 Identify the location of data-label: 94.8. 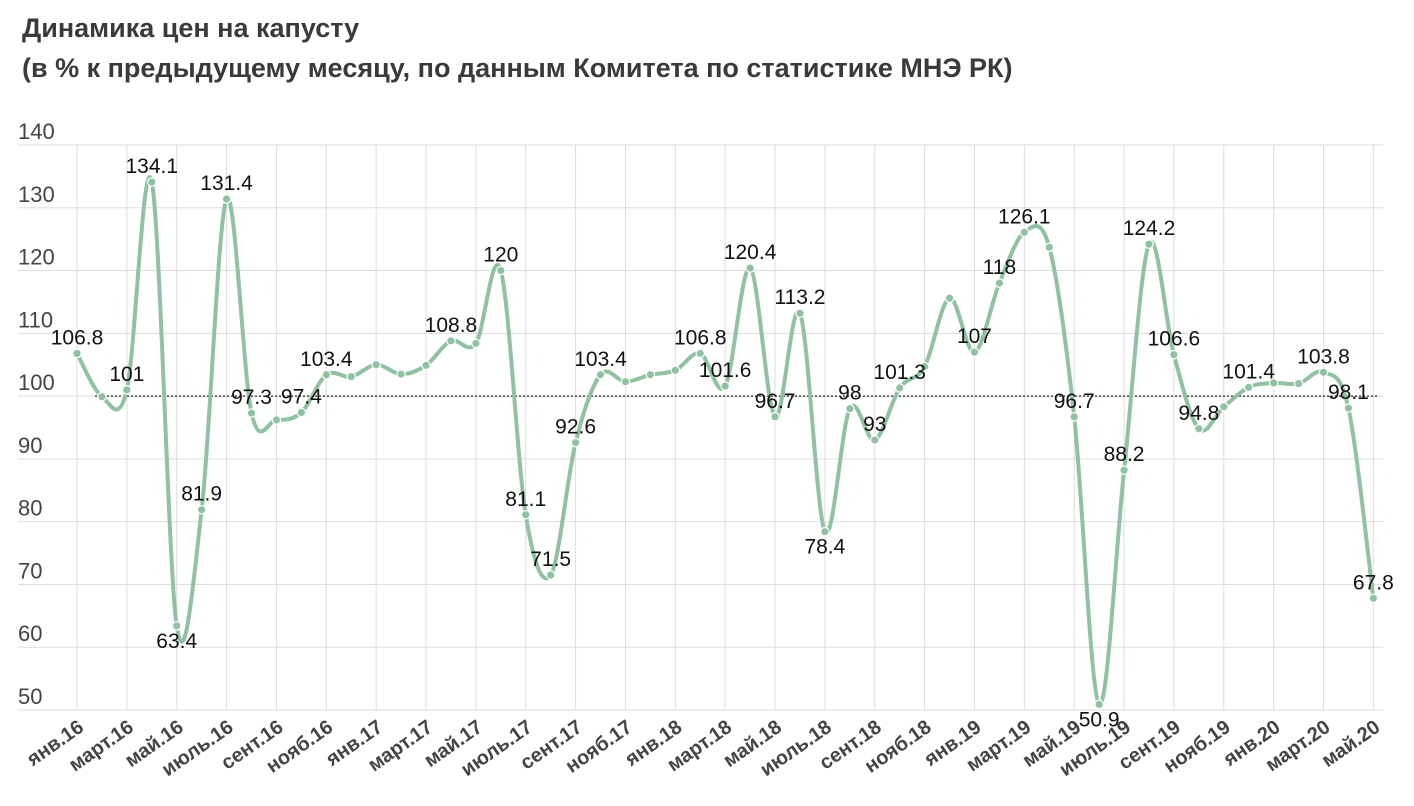
(1198, 413).